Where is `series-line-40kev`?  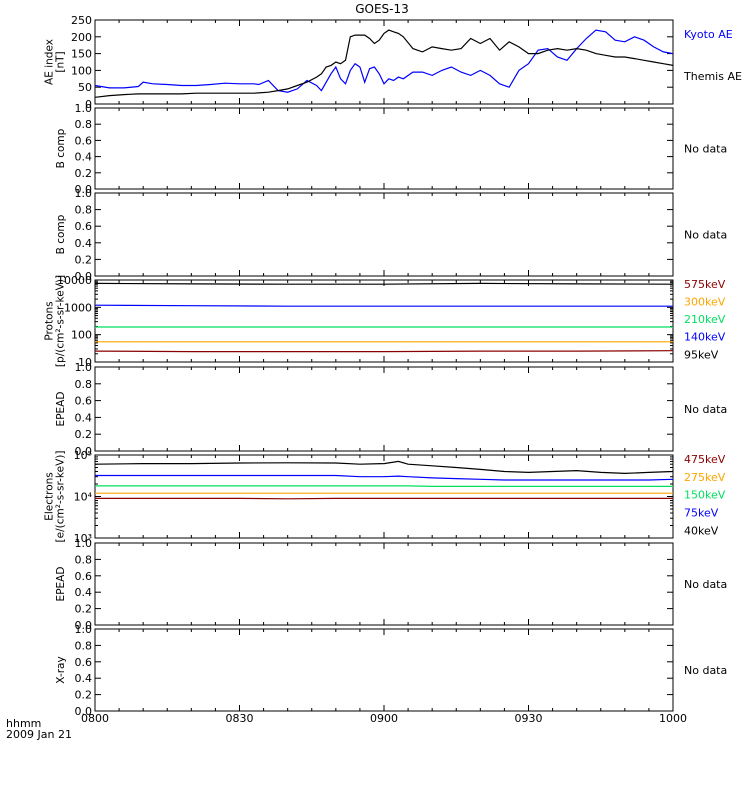
series-line-40kev is located at coordinates (384, 467).